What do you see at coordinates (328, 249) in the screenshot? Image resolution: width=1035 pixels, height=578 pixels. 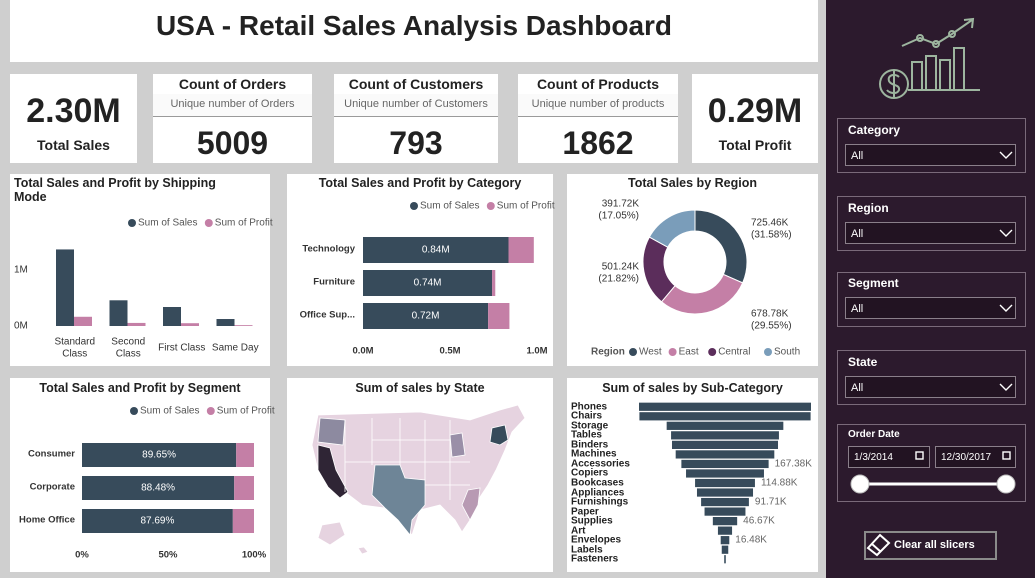 I see `y-tick-label: Technology` at bounding box center [328, 249].